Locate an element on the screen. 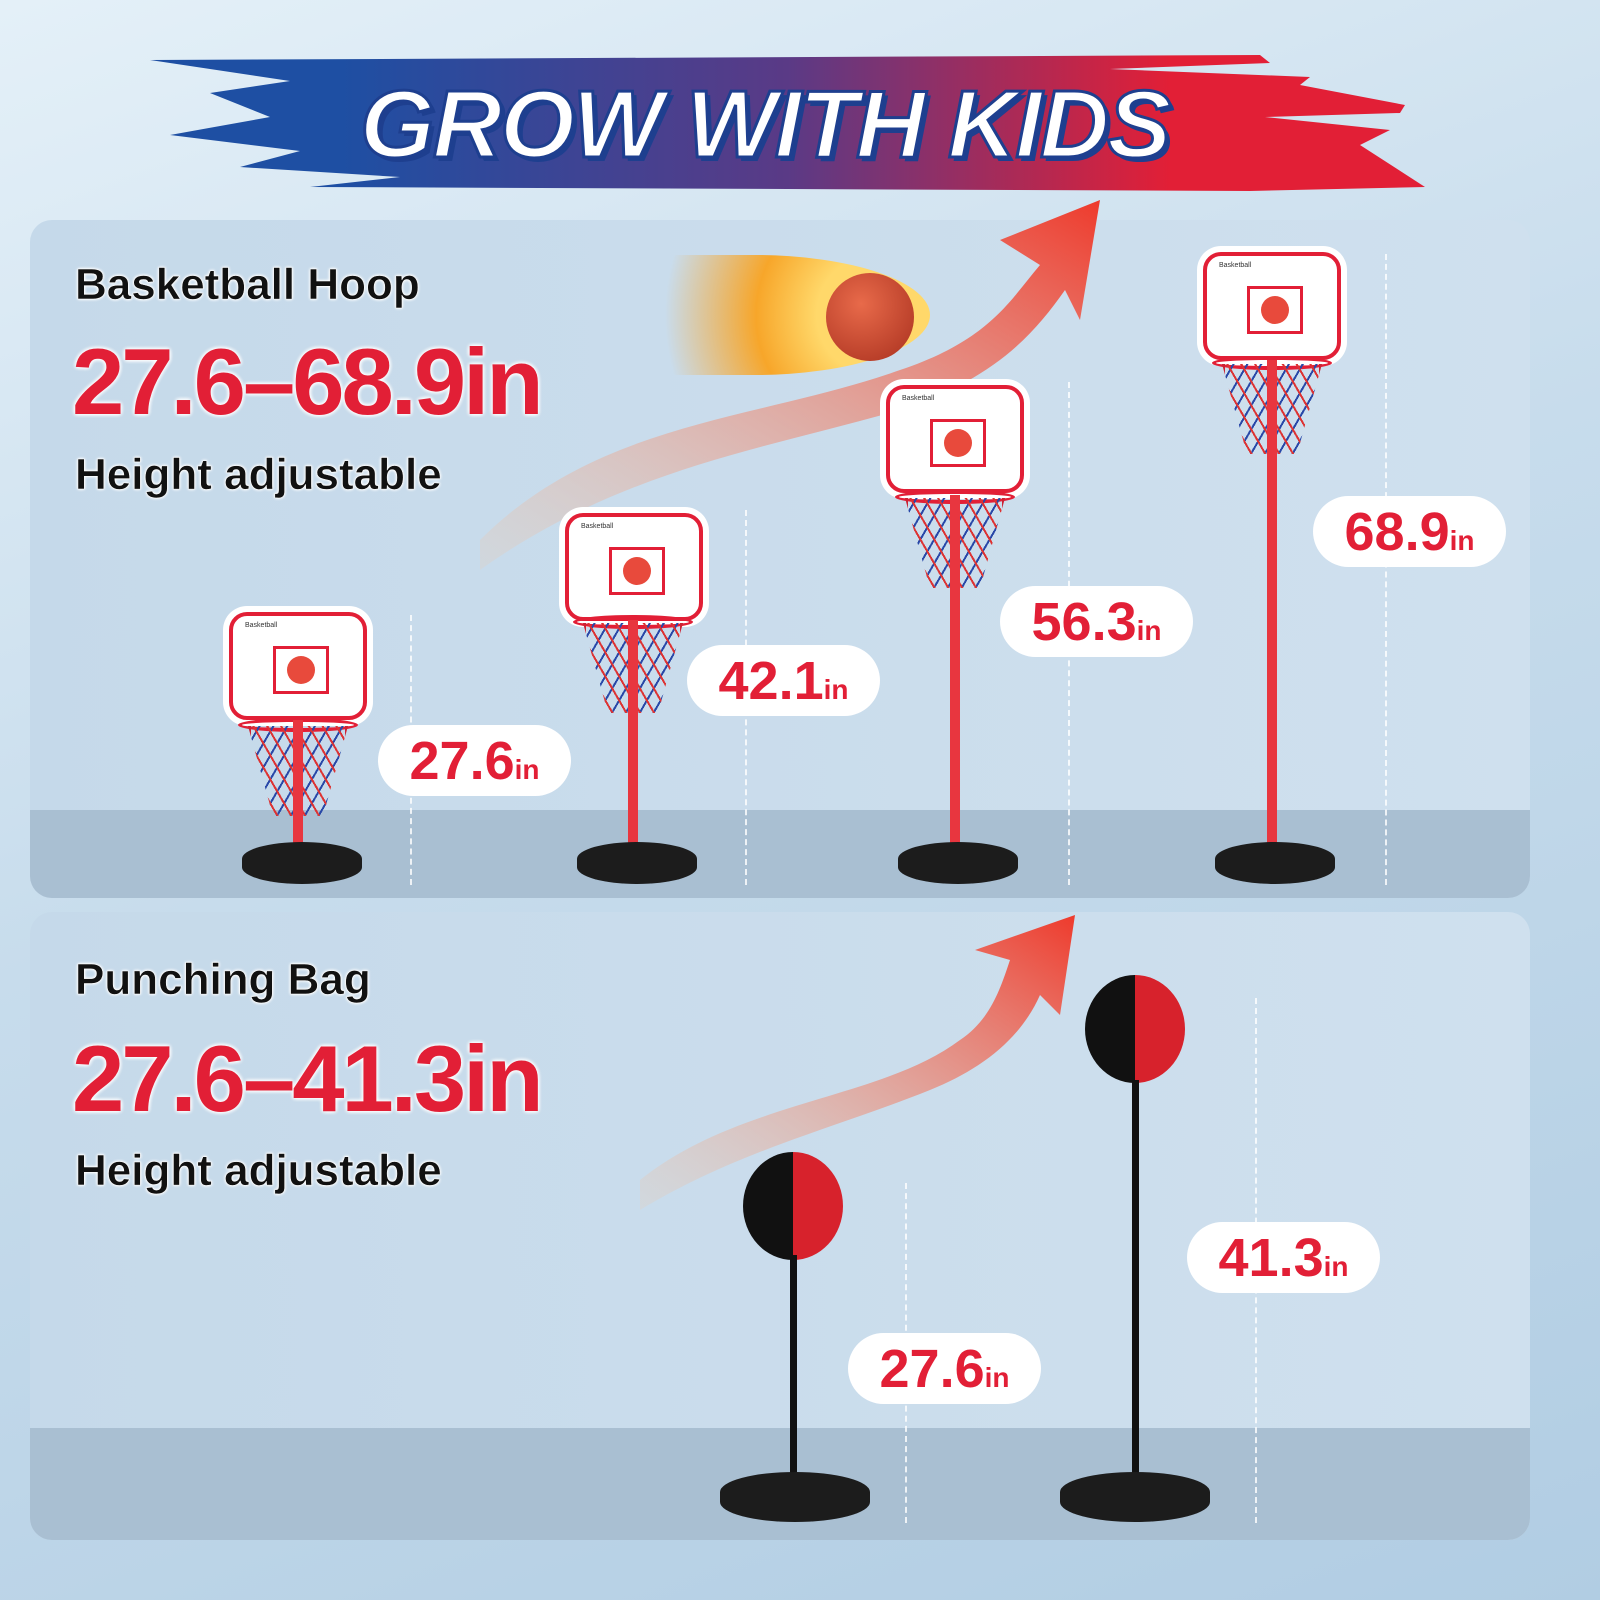 The height and width of the screenshot is (1600, 1600). height-label-hoop-2: 42.1 in is located at coordinates (783, 680).